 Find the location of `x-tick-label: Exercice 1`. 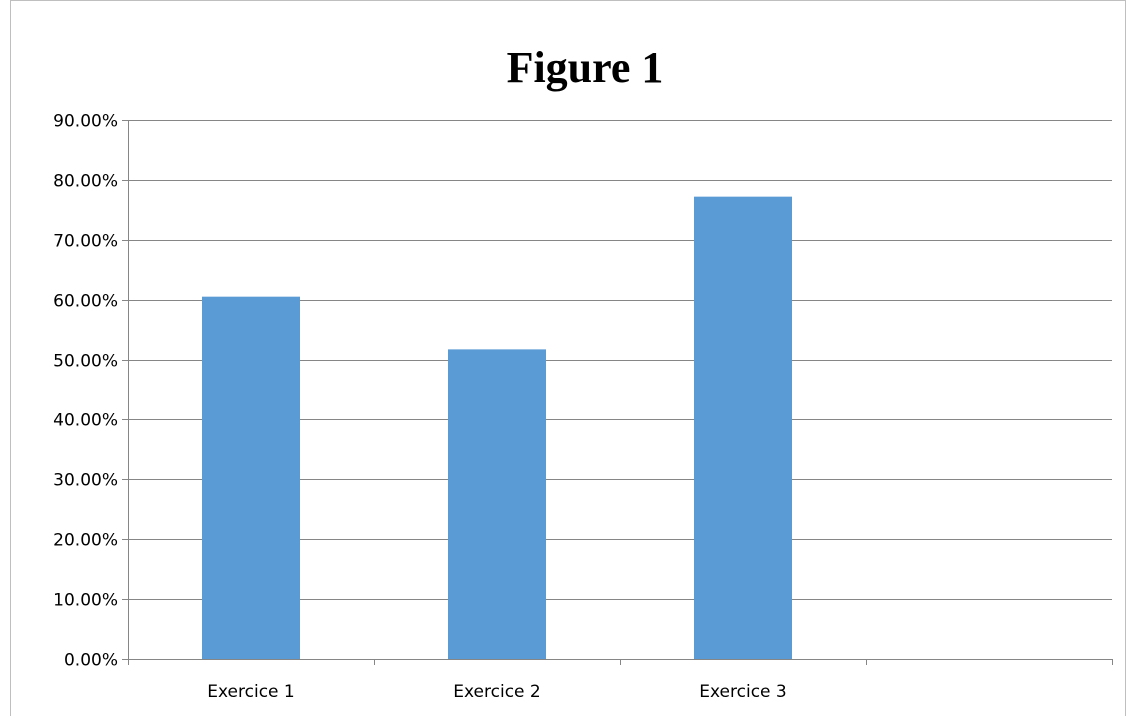

x-tick-label: Exercice 1 is located at coordinates (250, 692).